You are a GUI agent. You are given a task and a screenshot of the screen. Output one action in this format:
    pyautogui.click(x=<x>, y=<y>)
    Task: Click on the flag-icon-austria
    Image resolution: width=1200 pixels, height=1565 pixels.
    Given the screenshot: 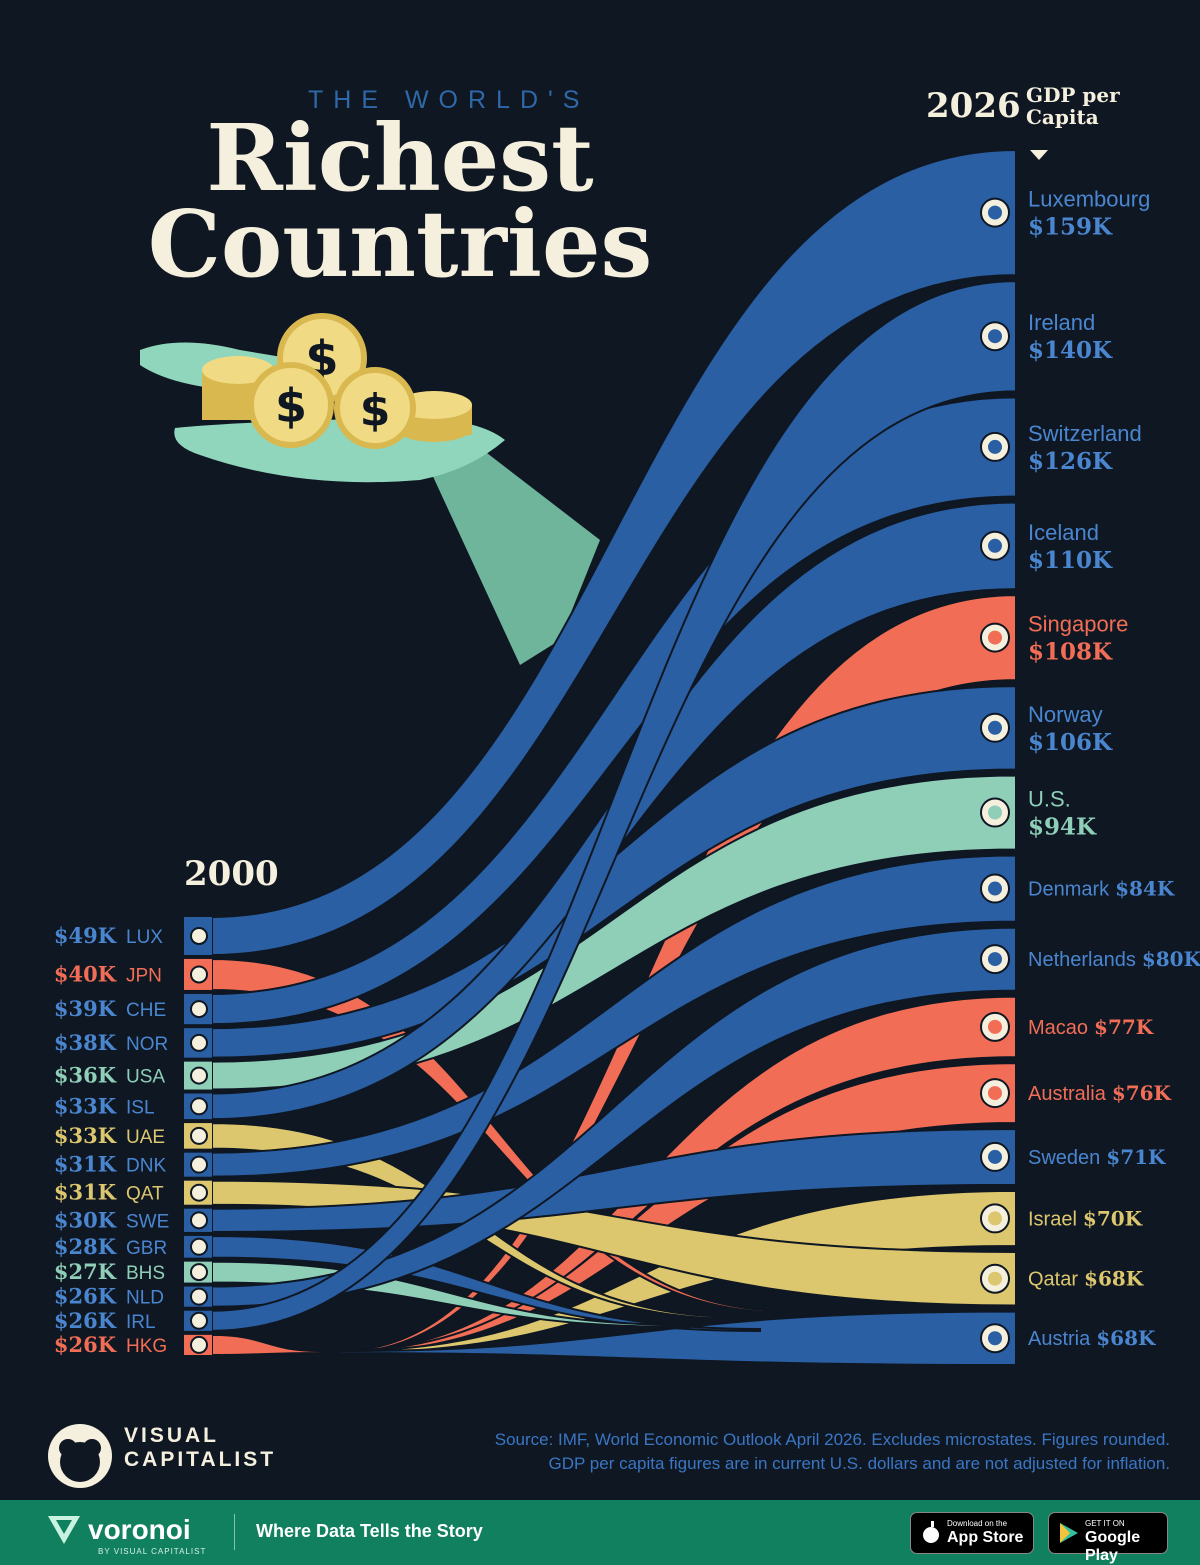 What is the action you would take?
    pyautogui.click(x=995, y=1338)
    